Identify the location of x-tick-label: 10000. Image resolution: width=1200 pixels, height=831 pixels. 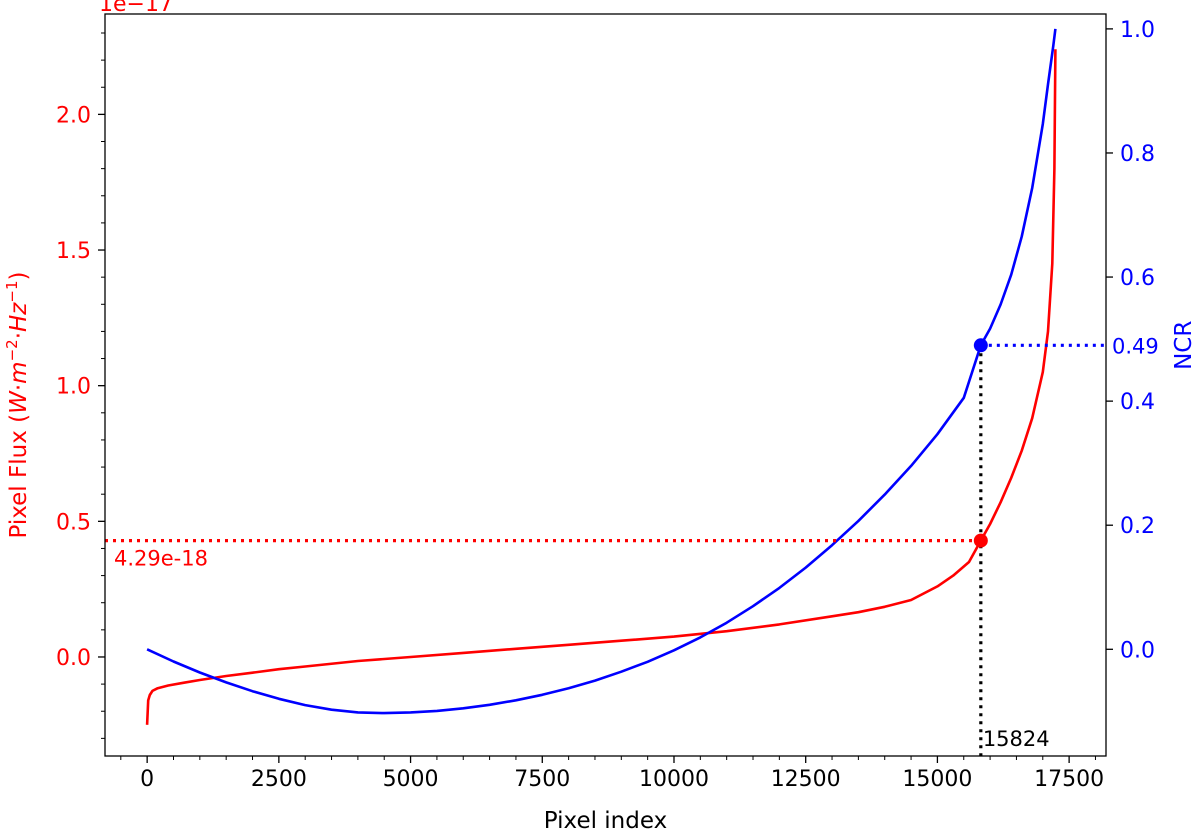
(674, 779).